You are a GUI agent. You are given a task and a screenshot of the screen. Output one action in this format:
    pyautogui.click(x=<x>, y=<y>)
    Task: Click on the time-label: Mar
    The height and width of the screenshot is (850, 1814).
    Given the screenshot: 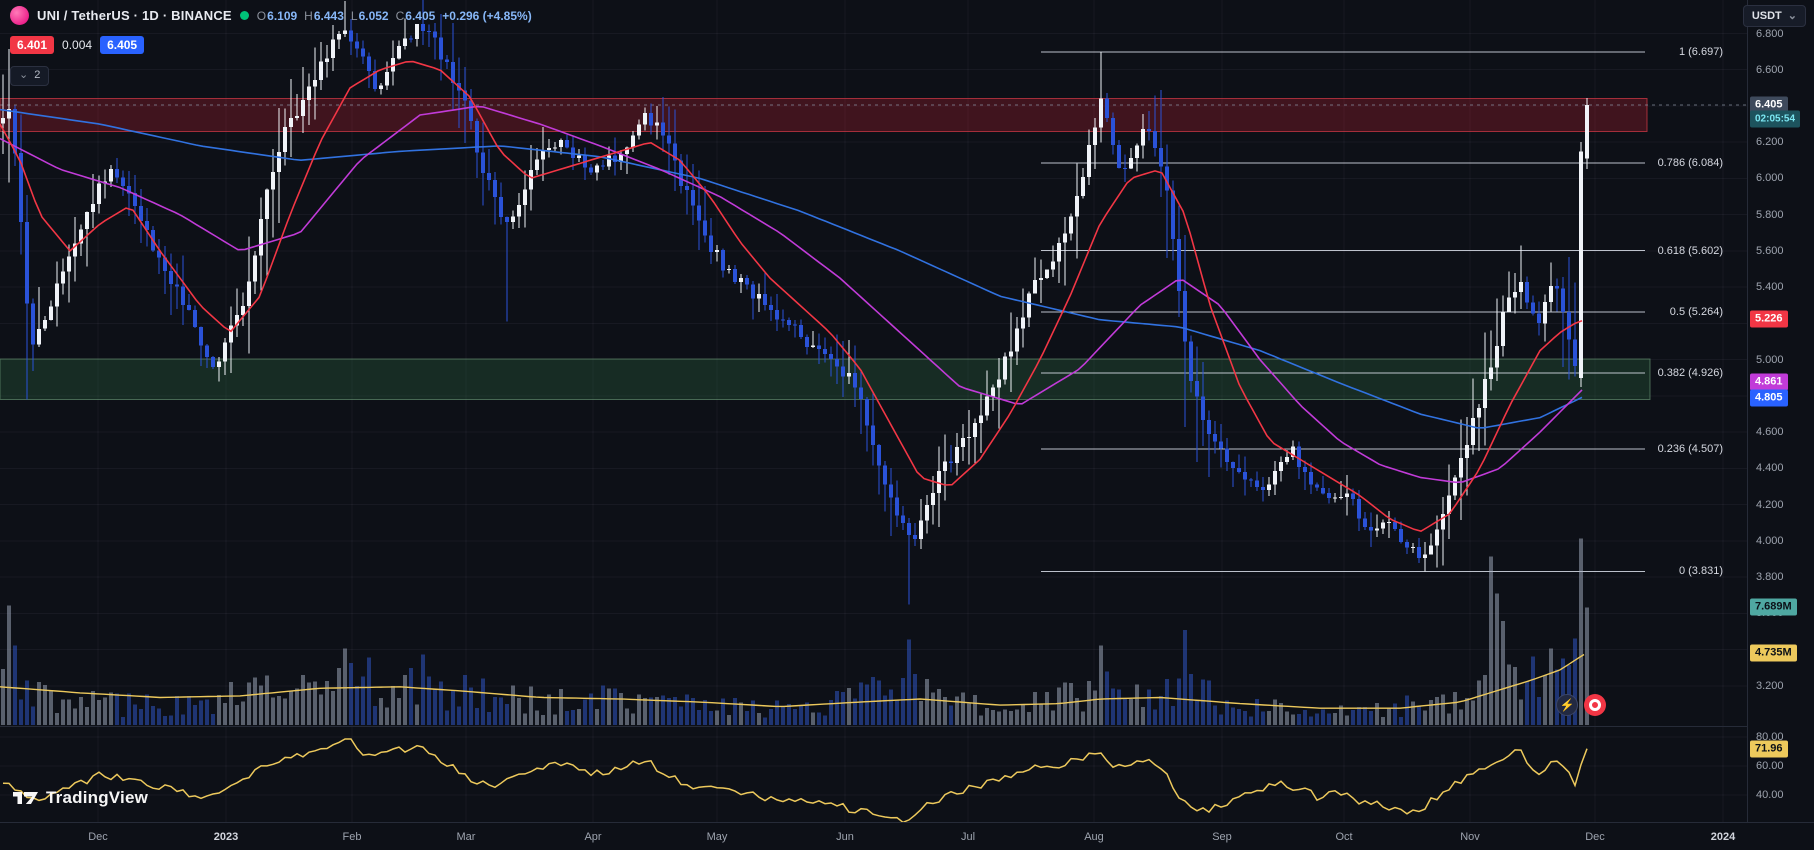 What is the action you would take?
    pyautogui.click(x=466, y=837)
    